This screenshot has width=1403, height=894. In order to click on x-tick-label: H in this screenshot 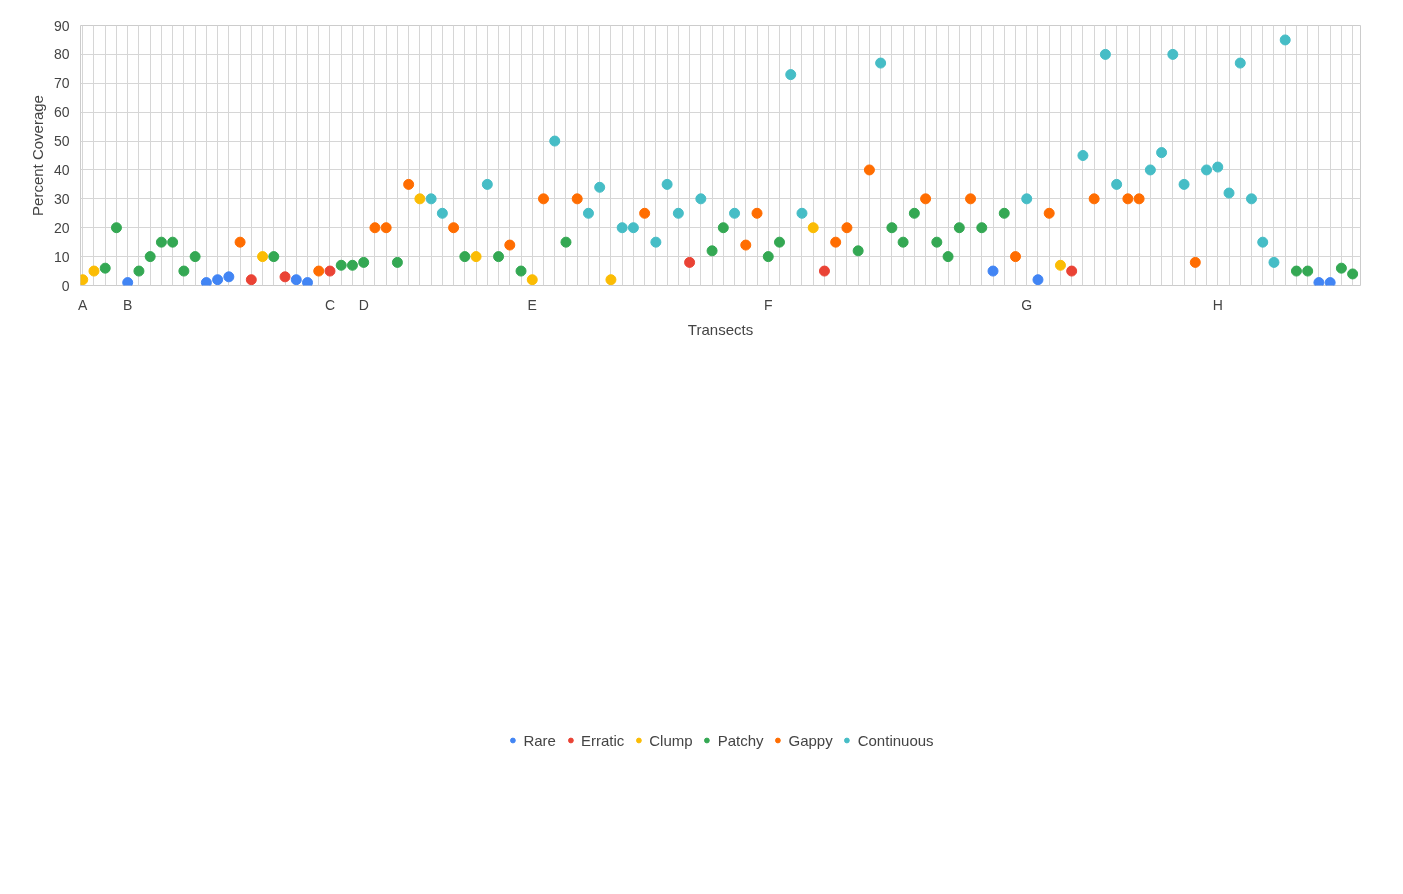, I will do `click(1217, 304)`.